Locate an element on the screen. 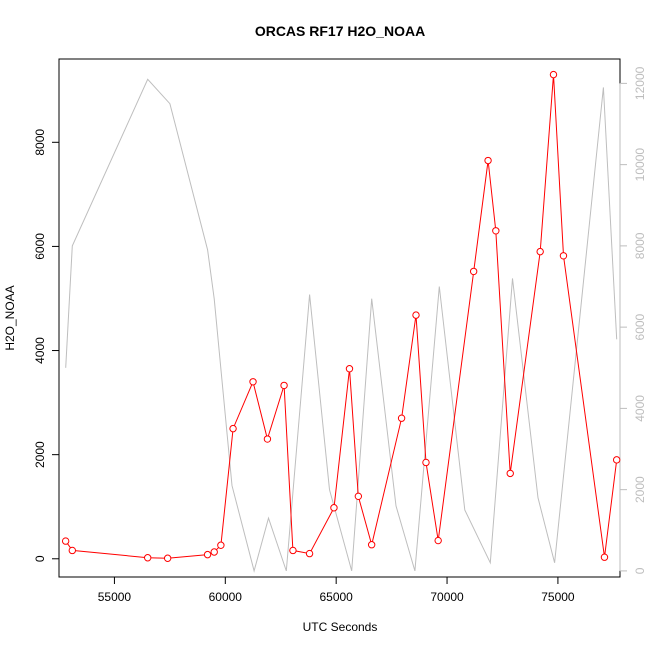  y2-tick-label: 12000 is located at coordinates (640, 83).